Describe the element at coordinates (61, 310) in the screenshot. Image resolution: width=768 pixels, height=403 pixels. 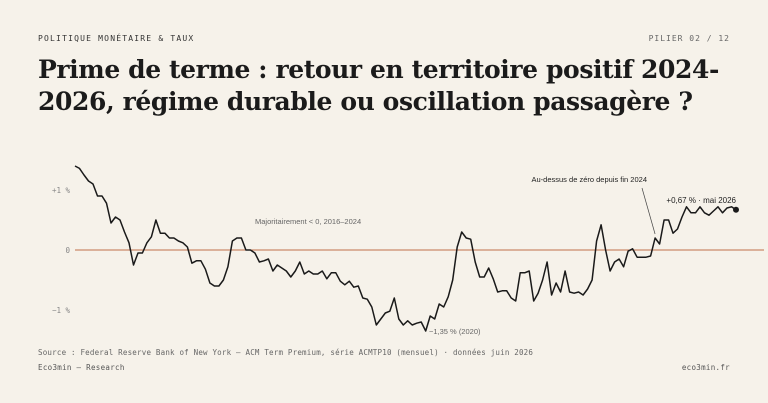
I see `y-tick-label: −1 %` at that location.